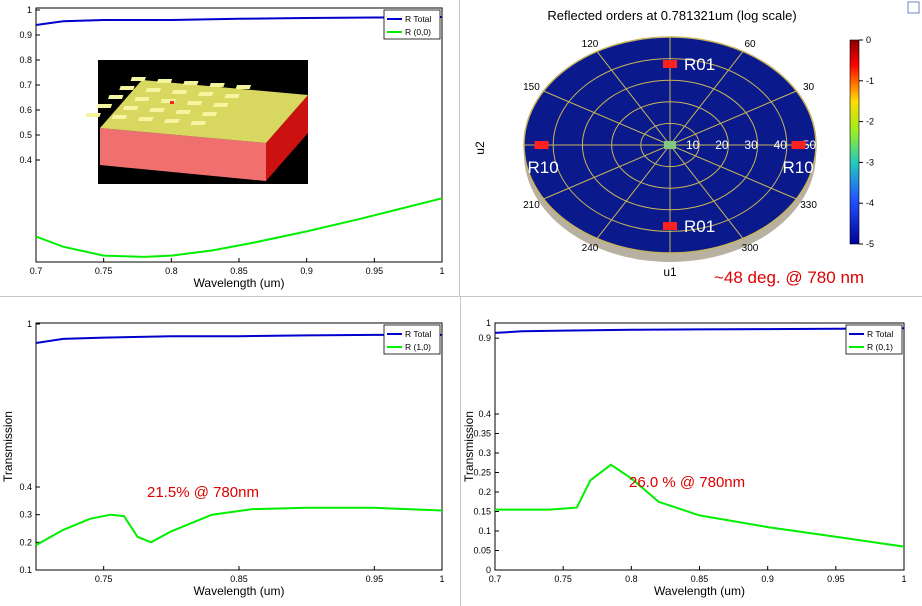 Image resolution: width=922 pixels, height=606 pixels. Describe the element at coordinates (459, 148) in the screenshot. I see `vertical-divider-top` at that location.